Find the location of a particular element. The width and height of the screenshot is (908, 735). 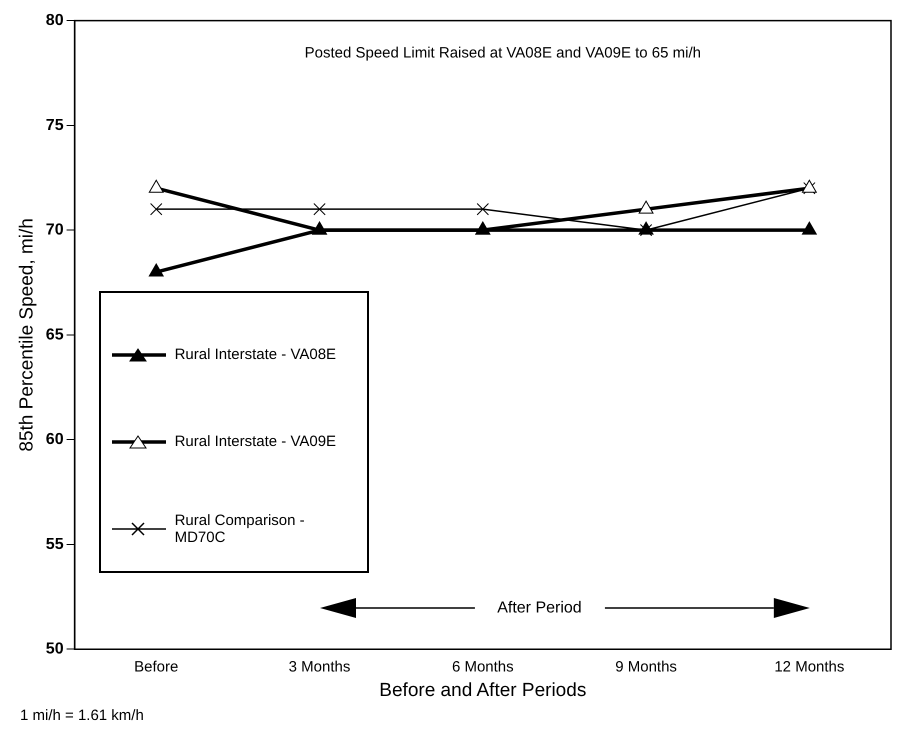

annotation: After Period is located at coordinates (539, 608).